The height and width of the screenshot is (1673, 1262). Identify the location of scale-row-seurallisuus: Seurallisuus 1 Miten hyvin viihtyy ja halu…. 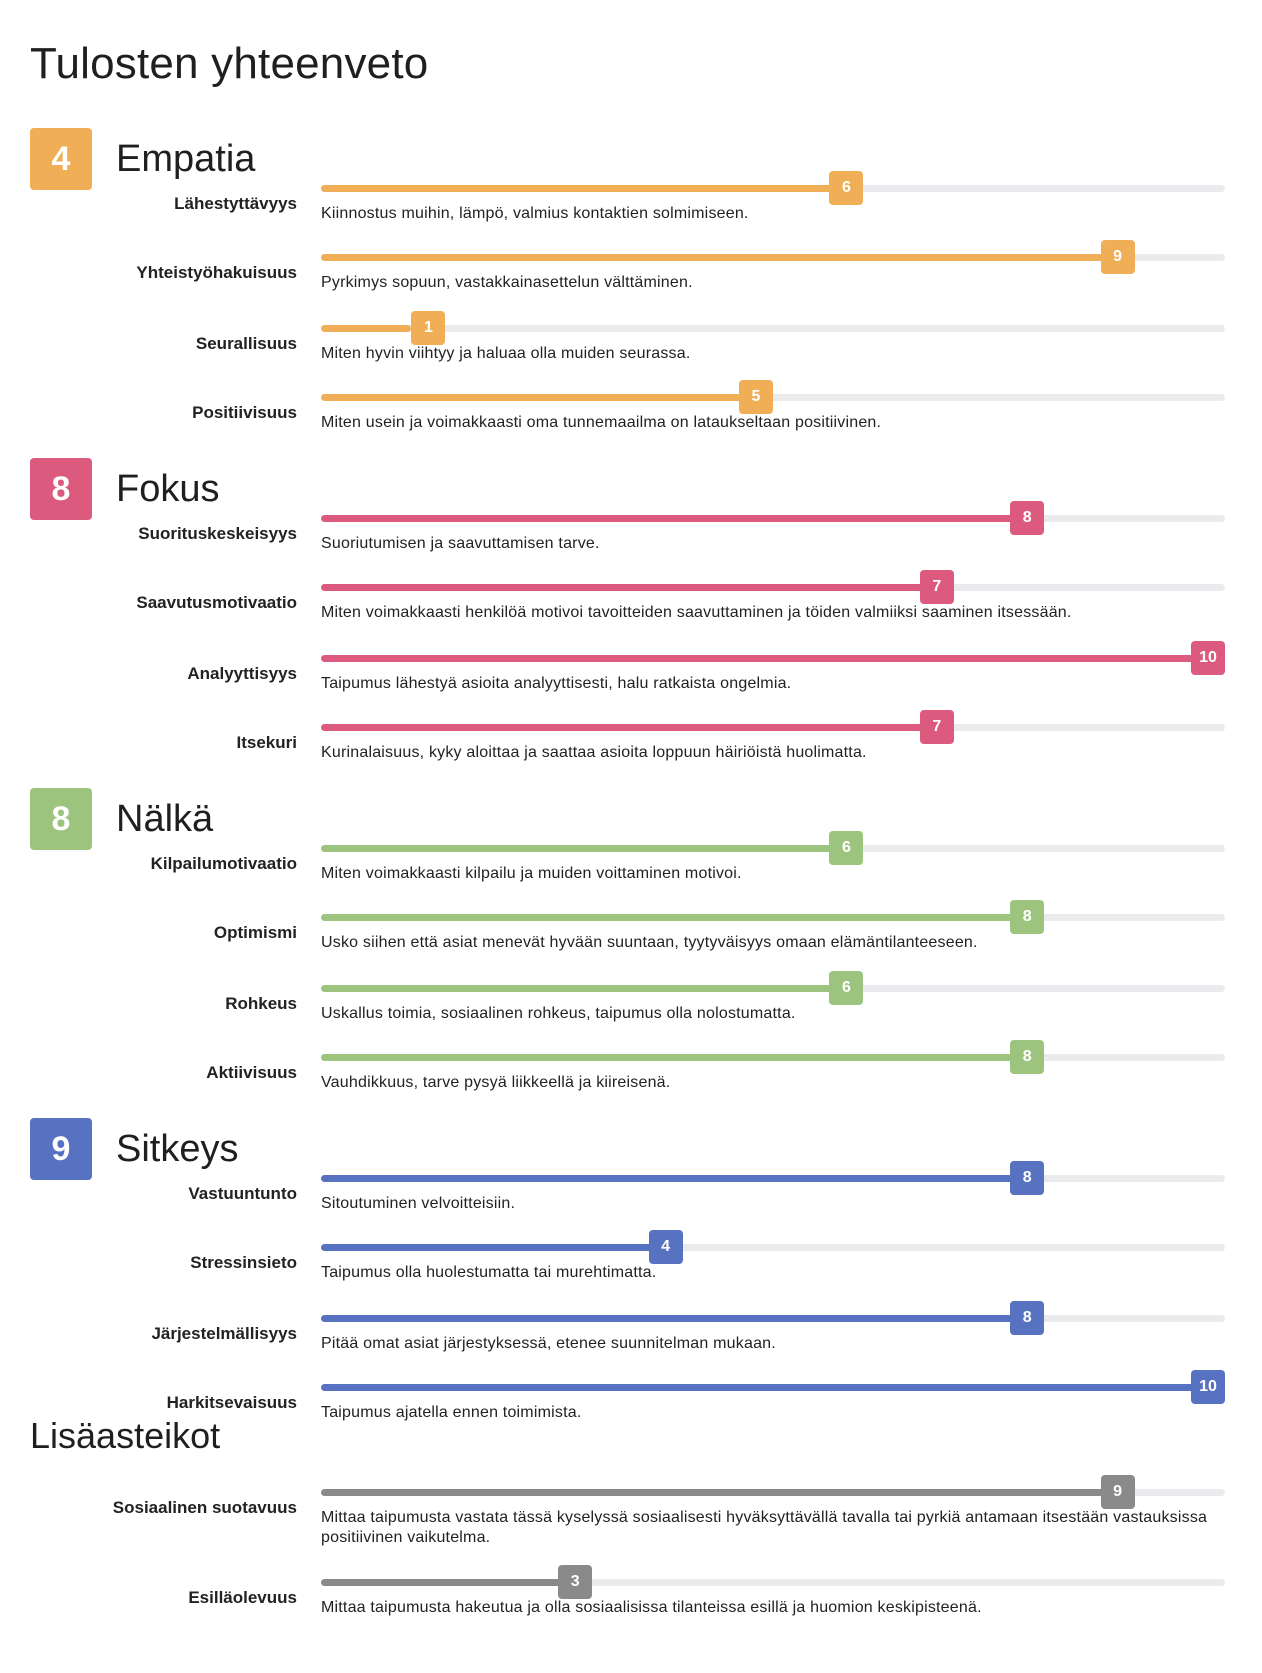
(631, 334).